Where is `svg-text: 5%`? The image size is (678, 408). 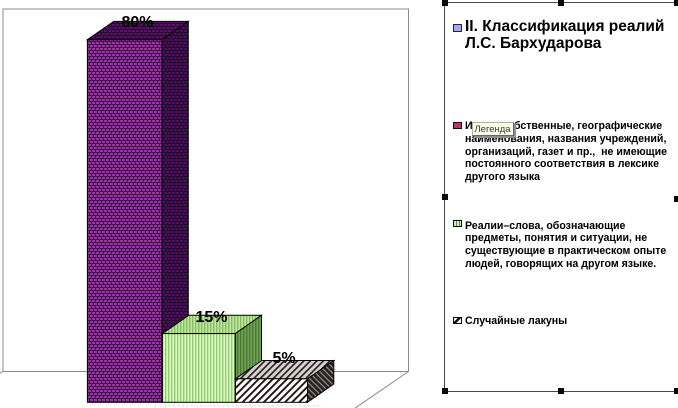
svg-text: 5% is located at coordinates (283, 358).